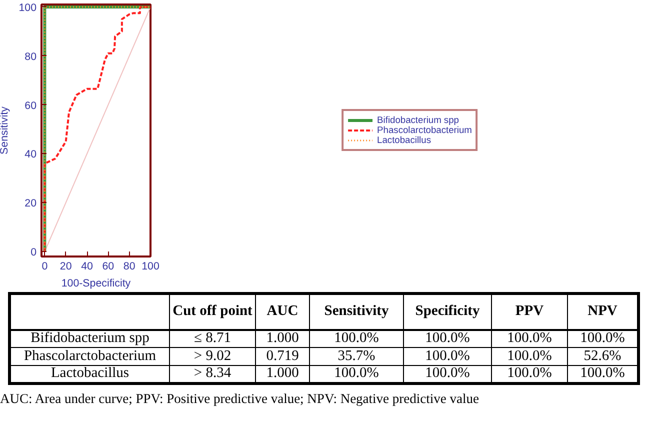 This screenshot has height=424, width=669. What do you see at coordinates (96, 284) in the screenshot?
I see `x-axis-title: 100-Specificity` at bounding box center [96, 284].